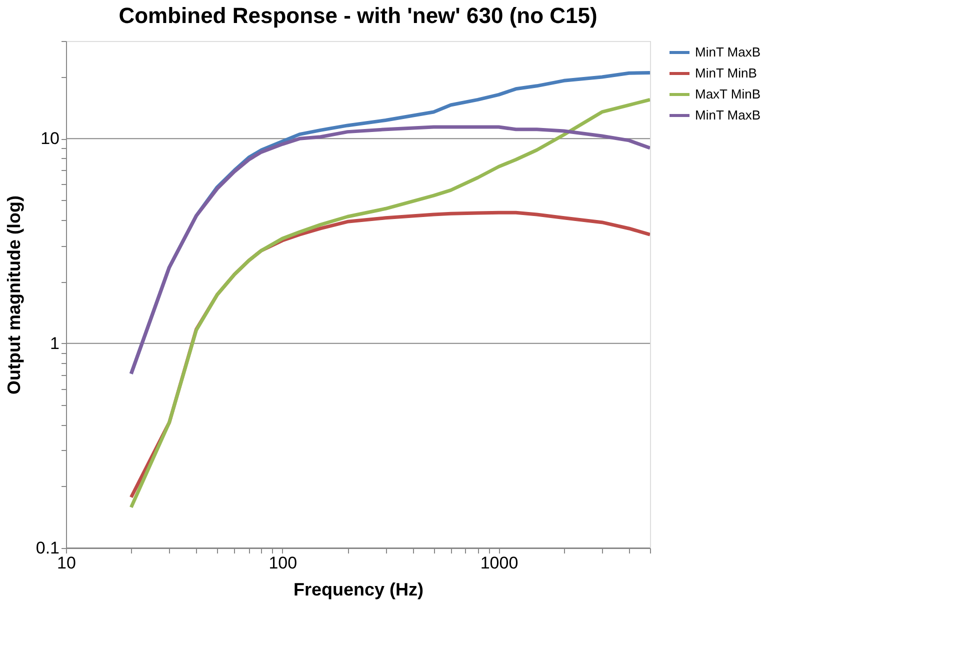 The height and width of the screenshot is (670, 974). What do you see at coordinates (499, 563) in the screenshot?
I see `x-tick-label: 1000` at bounding box center [499, 563].